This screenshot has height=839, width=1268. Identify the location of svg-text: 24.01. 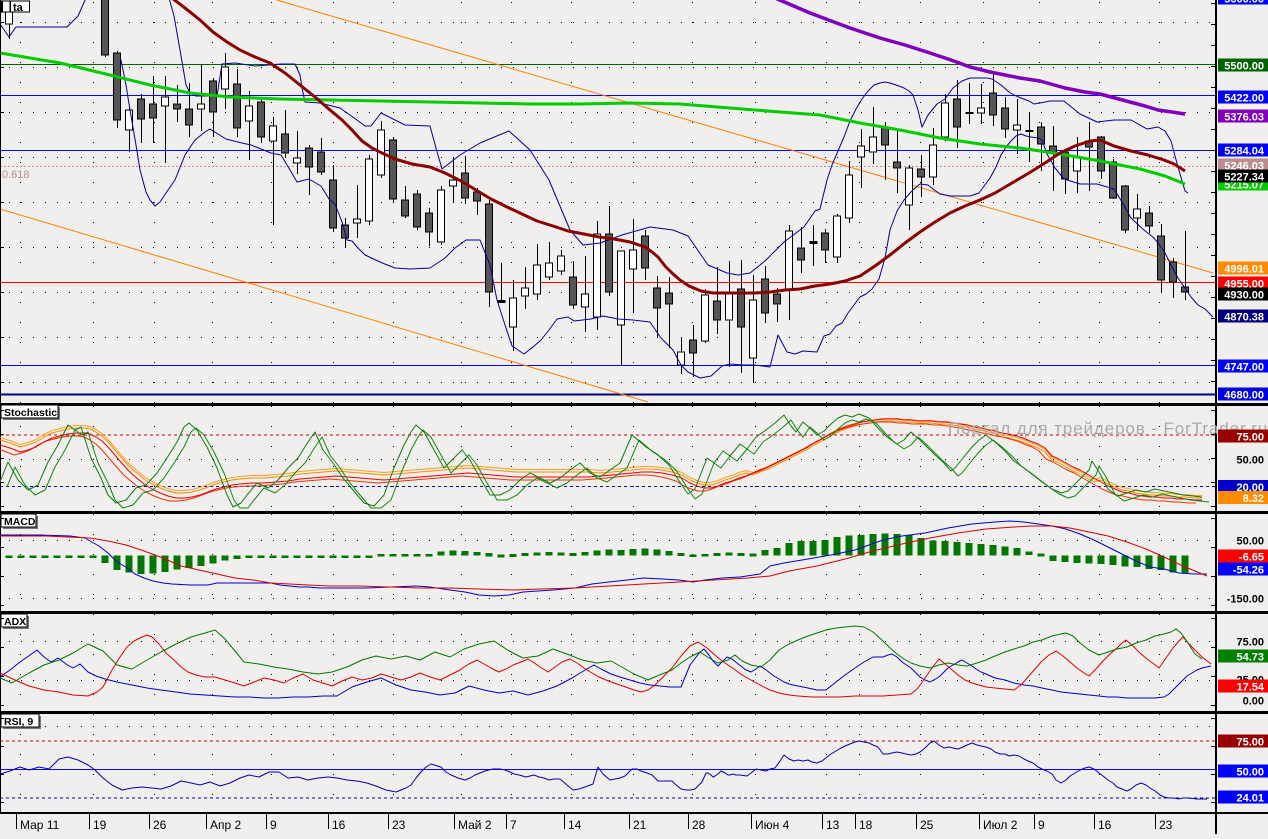
(1250, 799).